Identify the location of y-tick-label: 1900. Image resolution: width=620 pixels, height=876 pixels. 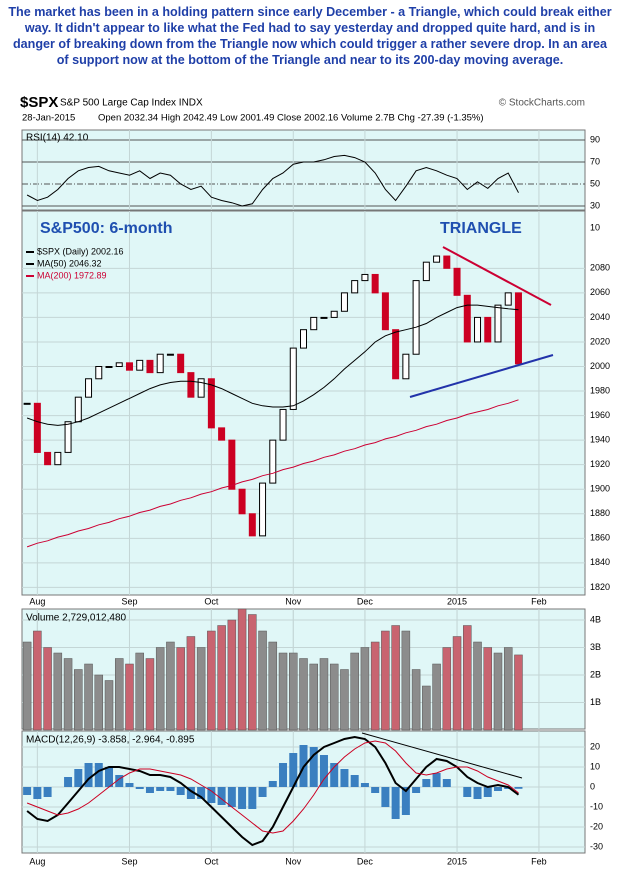
(600, 489).